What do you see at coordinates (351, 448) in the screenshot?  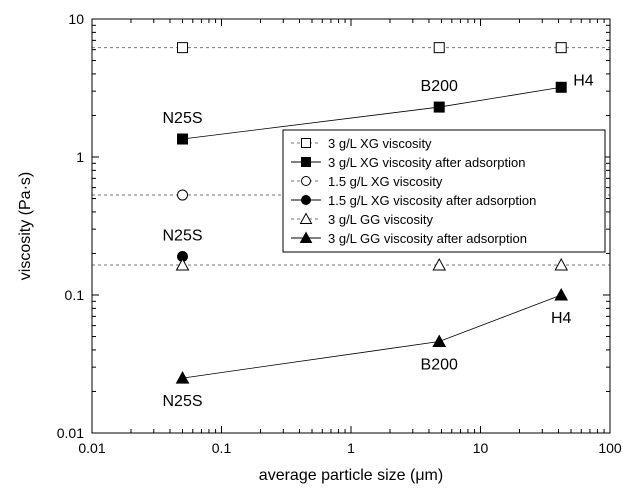 I see `x-tick-label: 1` at bounding box center [351, 448].